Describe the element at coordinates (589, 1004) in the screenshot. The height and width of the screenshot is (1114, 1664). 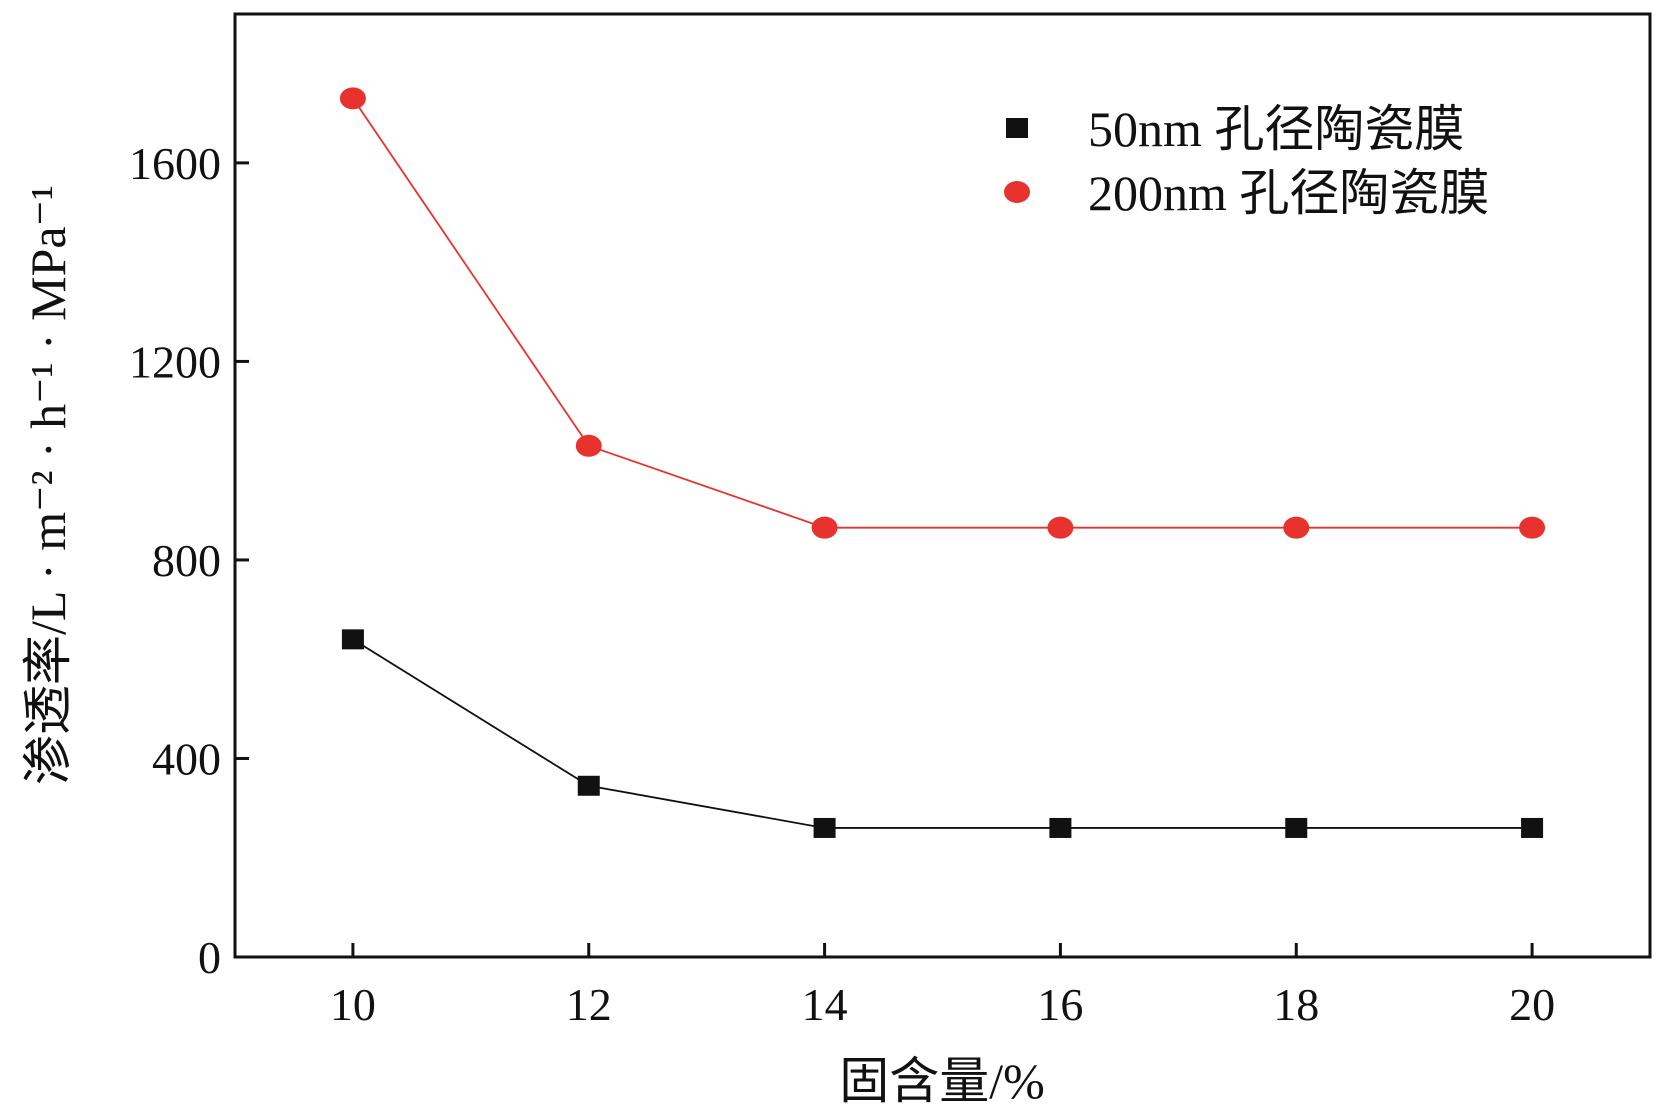
I see `x-tick-label: 12` at that location.